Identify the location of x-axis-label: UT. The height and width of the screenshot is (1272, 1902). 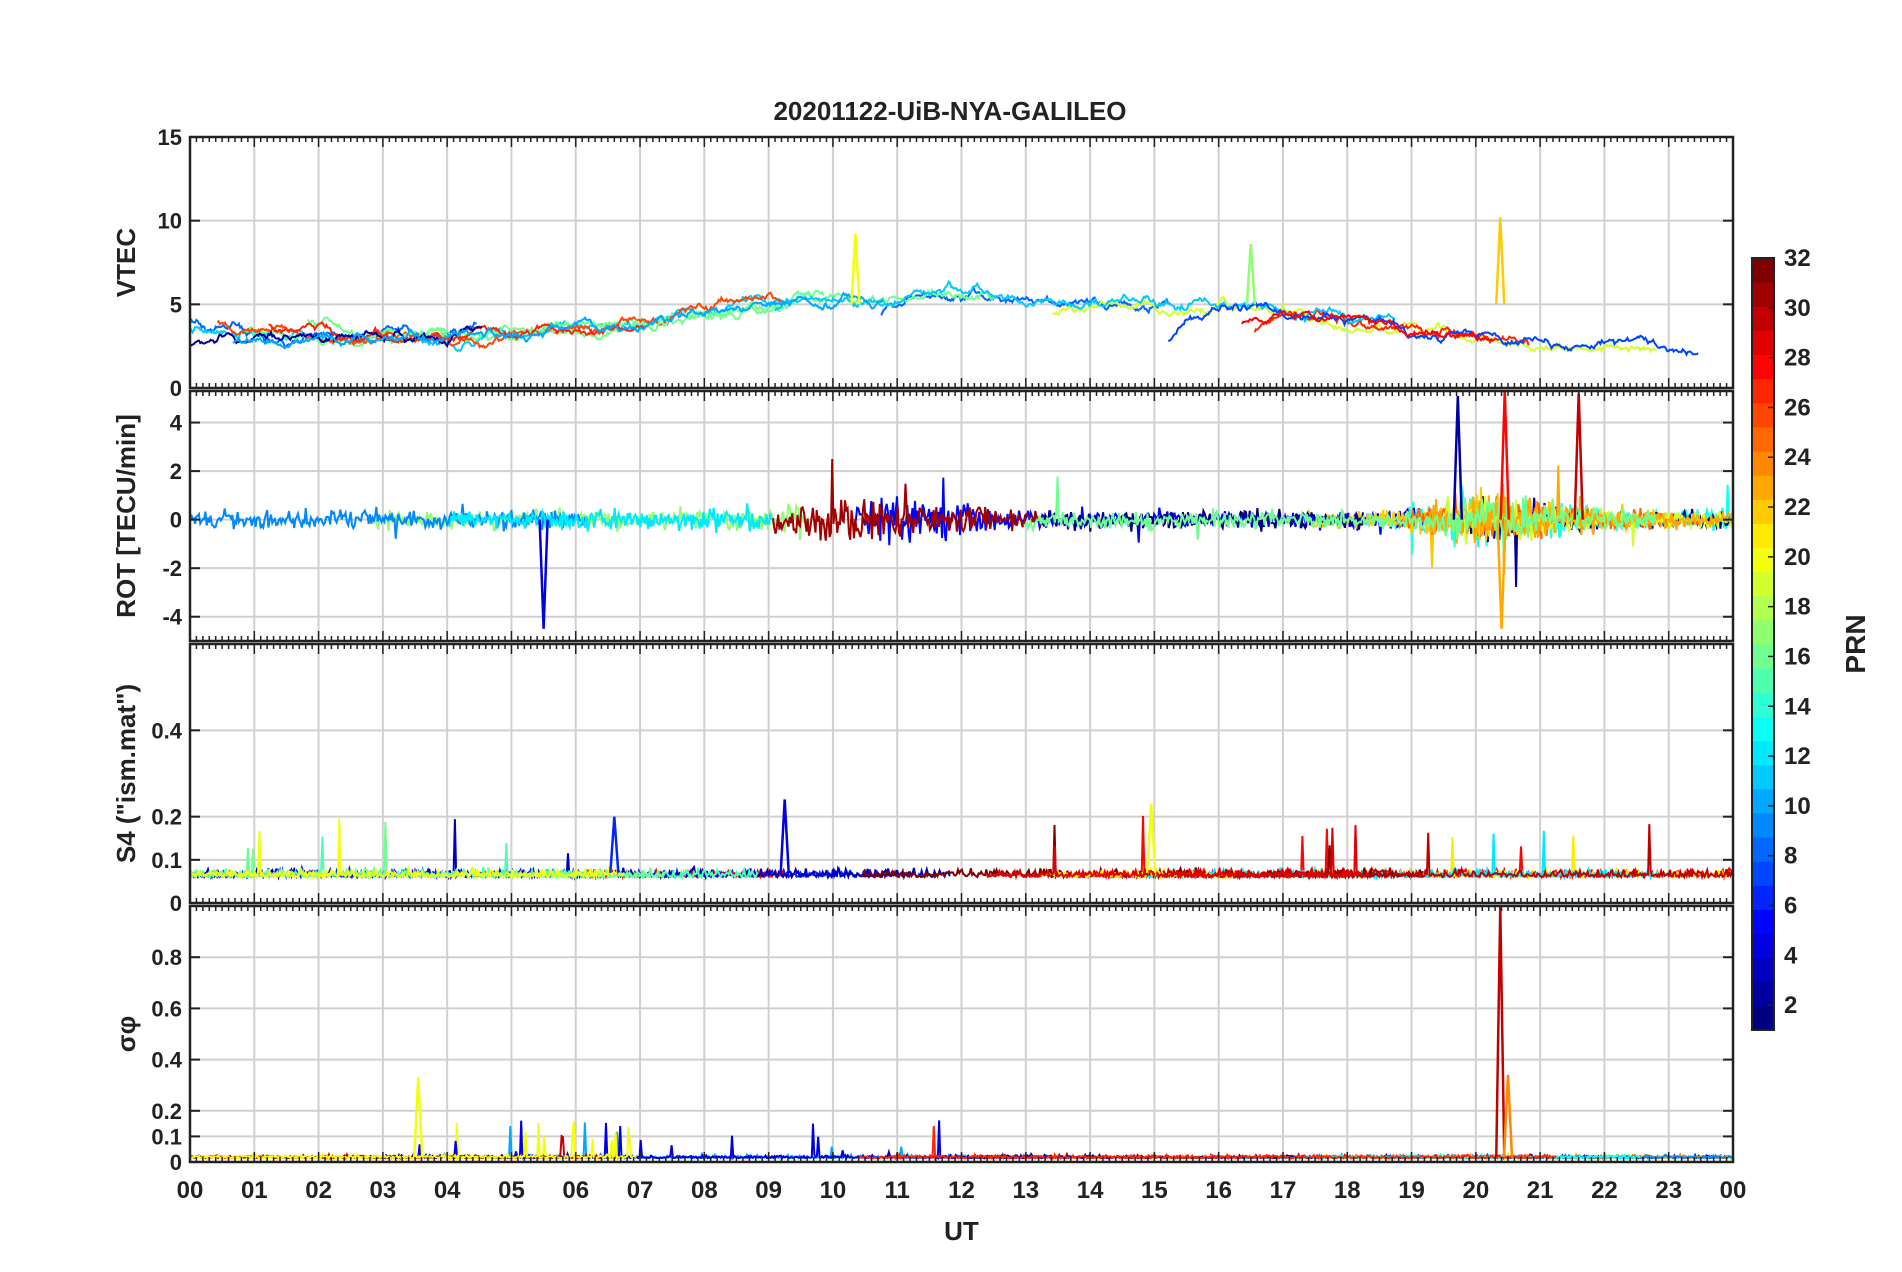
(961, 1231).